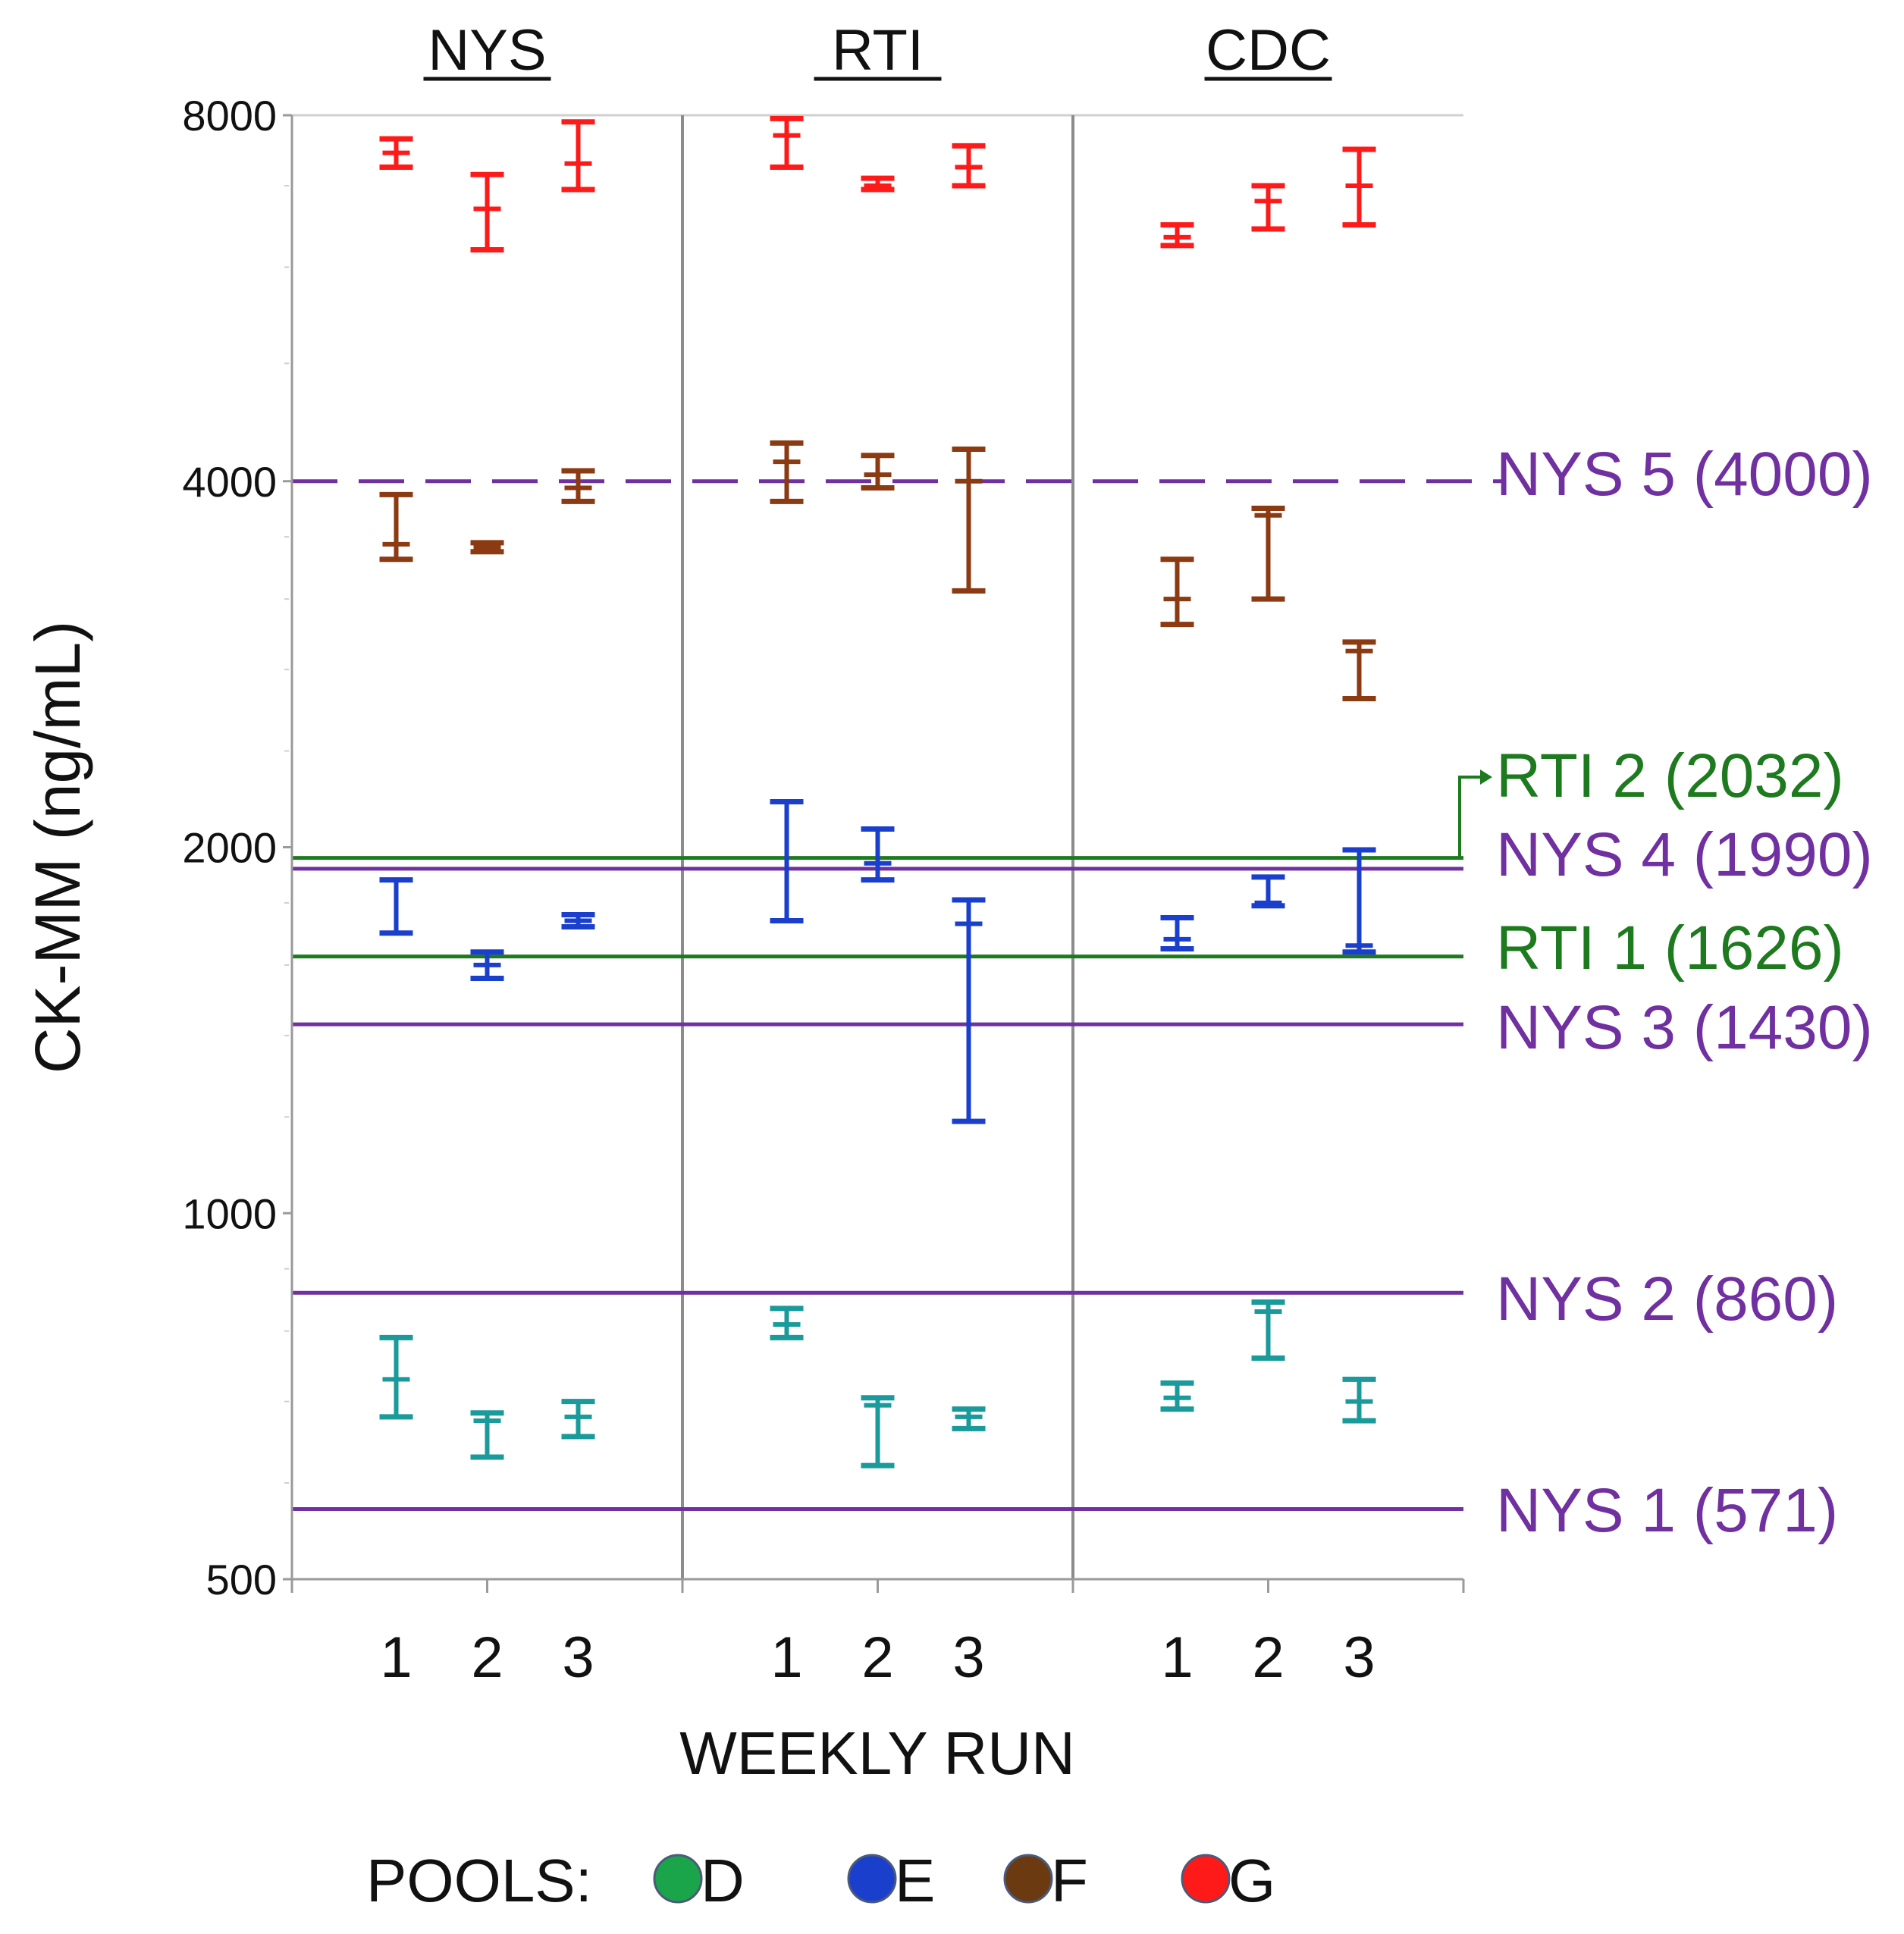 Image resolution: width=1904 pixels, height=1934 pixels. What do you see at coordinates (1684, 1027) in the screenshot?
I see `reference-line-label: NYS 3 (1430)` at bounding box center [1684, 1027].